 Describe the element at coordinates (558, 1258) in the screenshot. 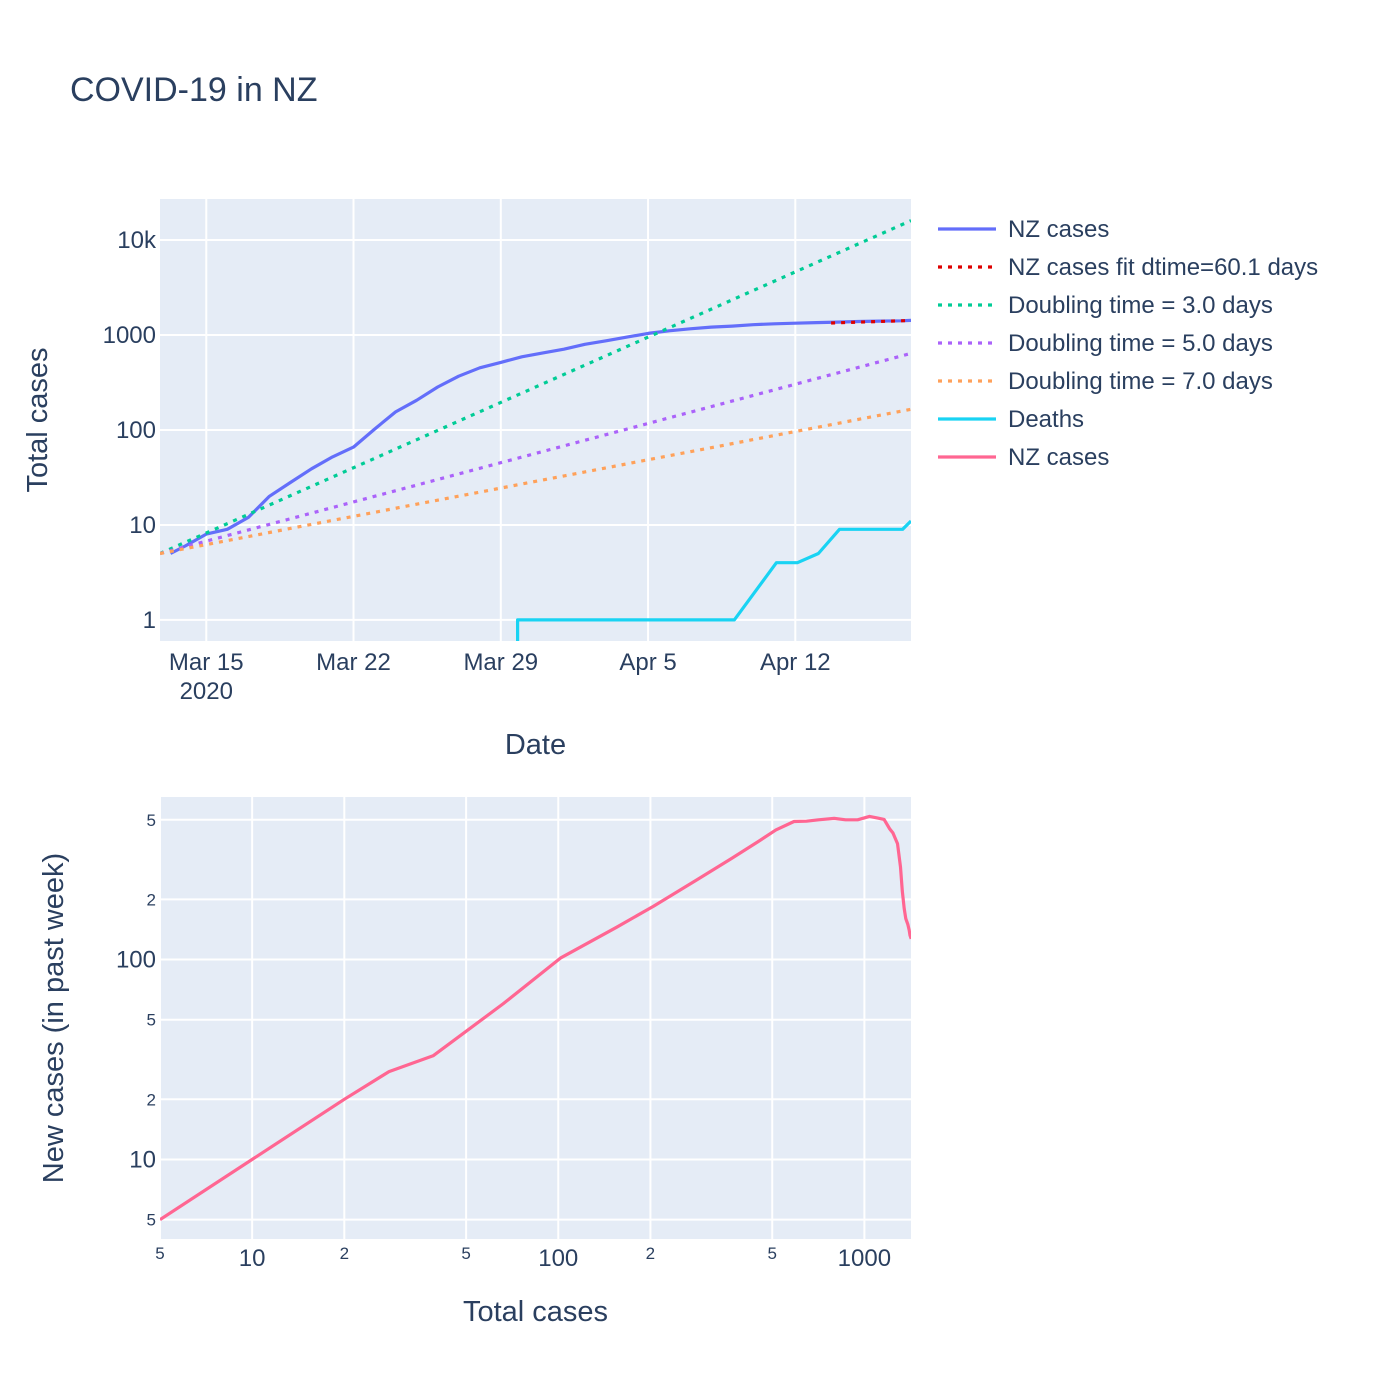

I see `bottom-x-tick-label: 100` at that location.